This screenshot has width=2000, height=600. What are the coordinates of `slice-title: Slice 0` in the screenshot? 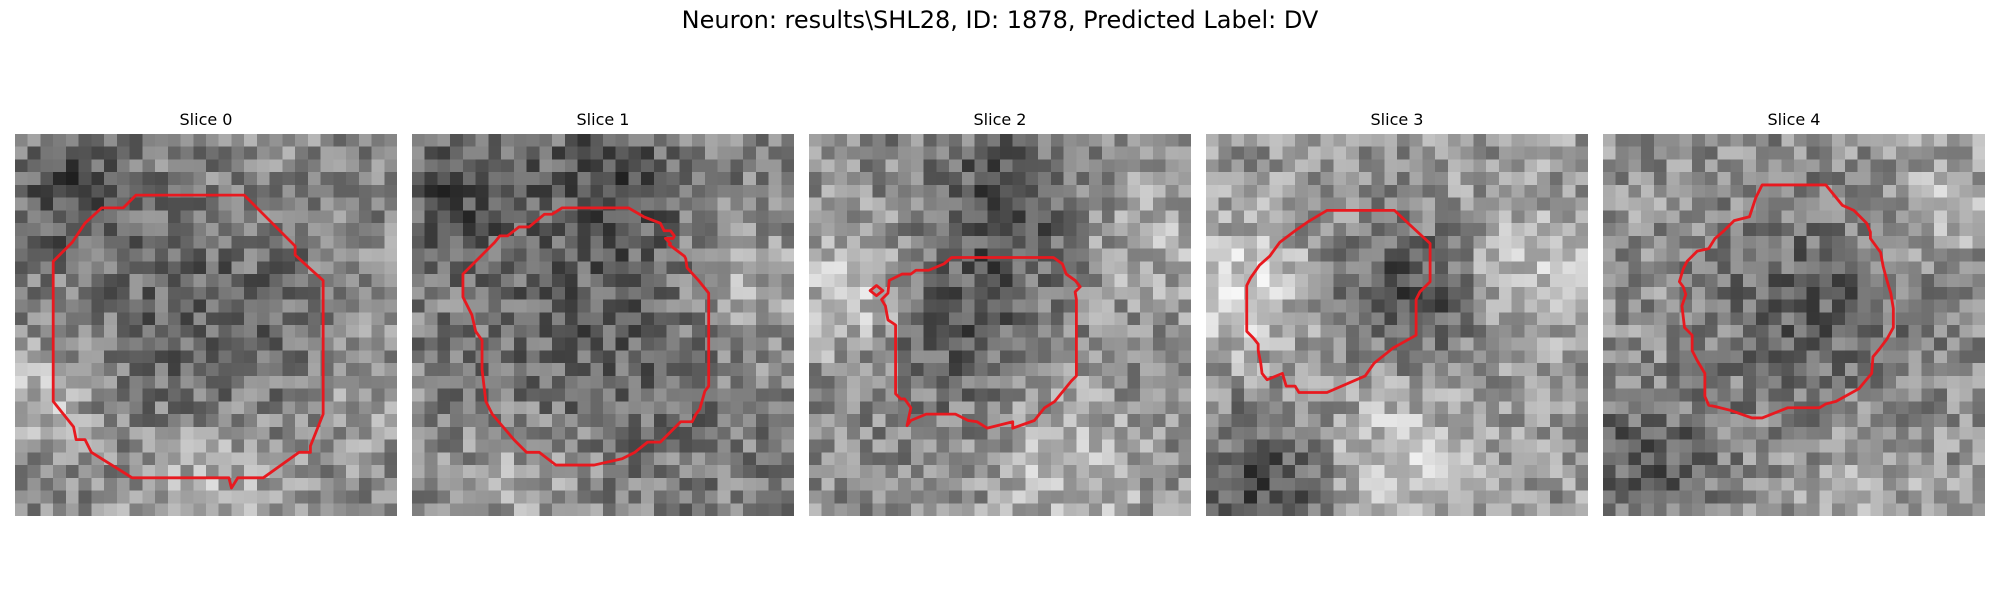 It's located at (206, 119).